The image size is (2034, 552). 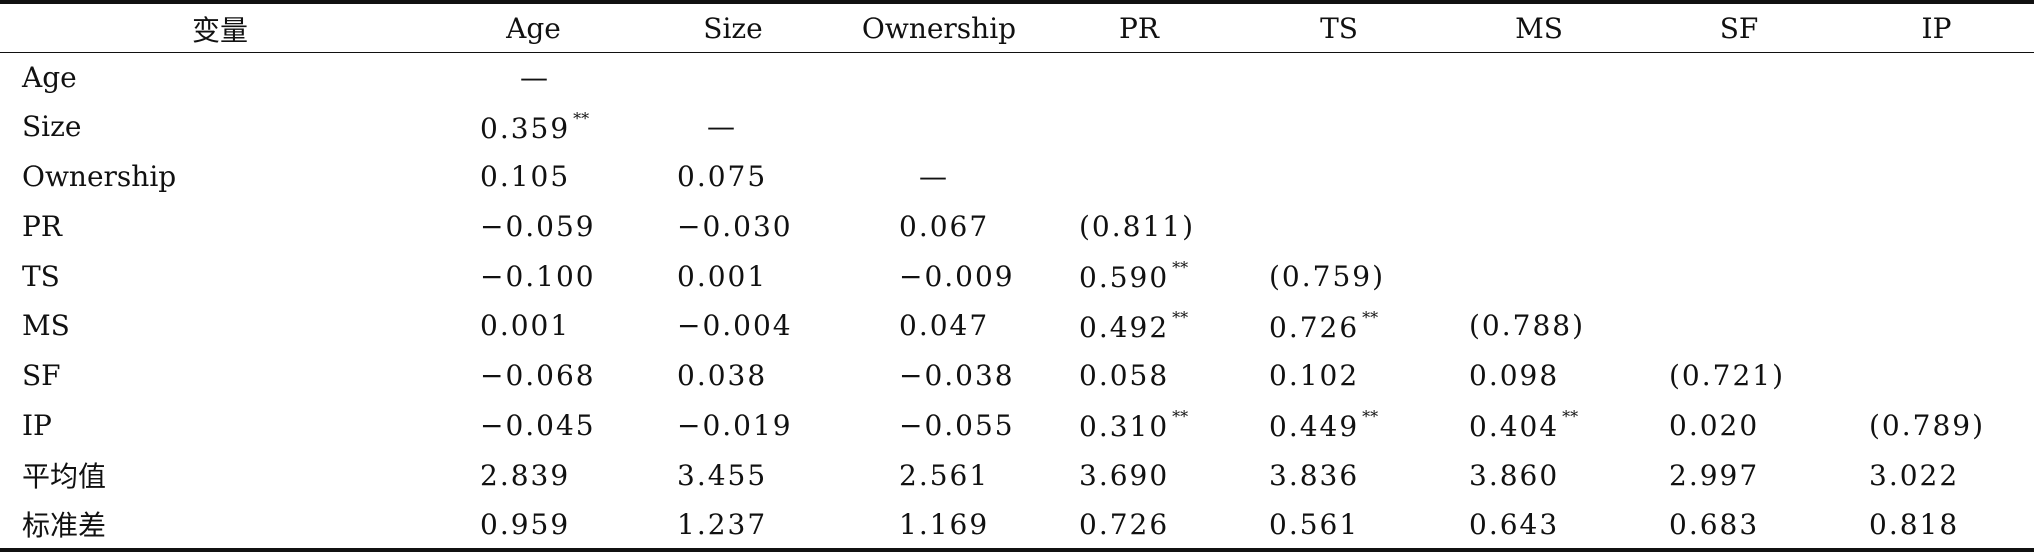 What do you see at coordinates (1314, 376) in the screenshot?
I see `cell-value: 0.102` at bounding box center [1314, 376].